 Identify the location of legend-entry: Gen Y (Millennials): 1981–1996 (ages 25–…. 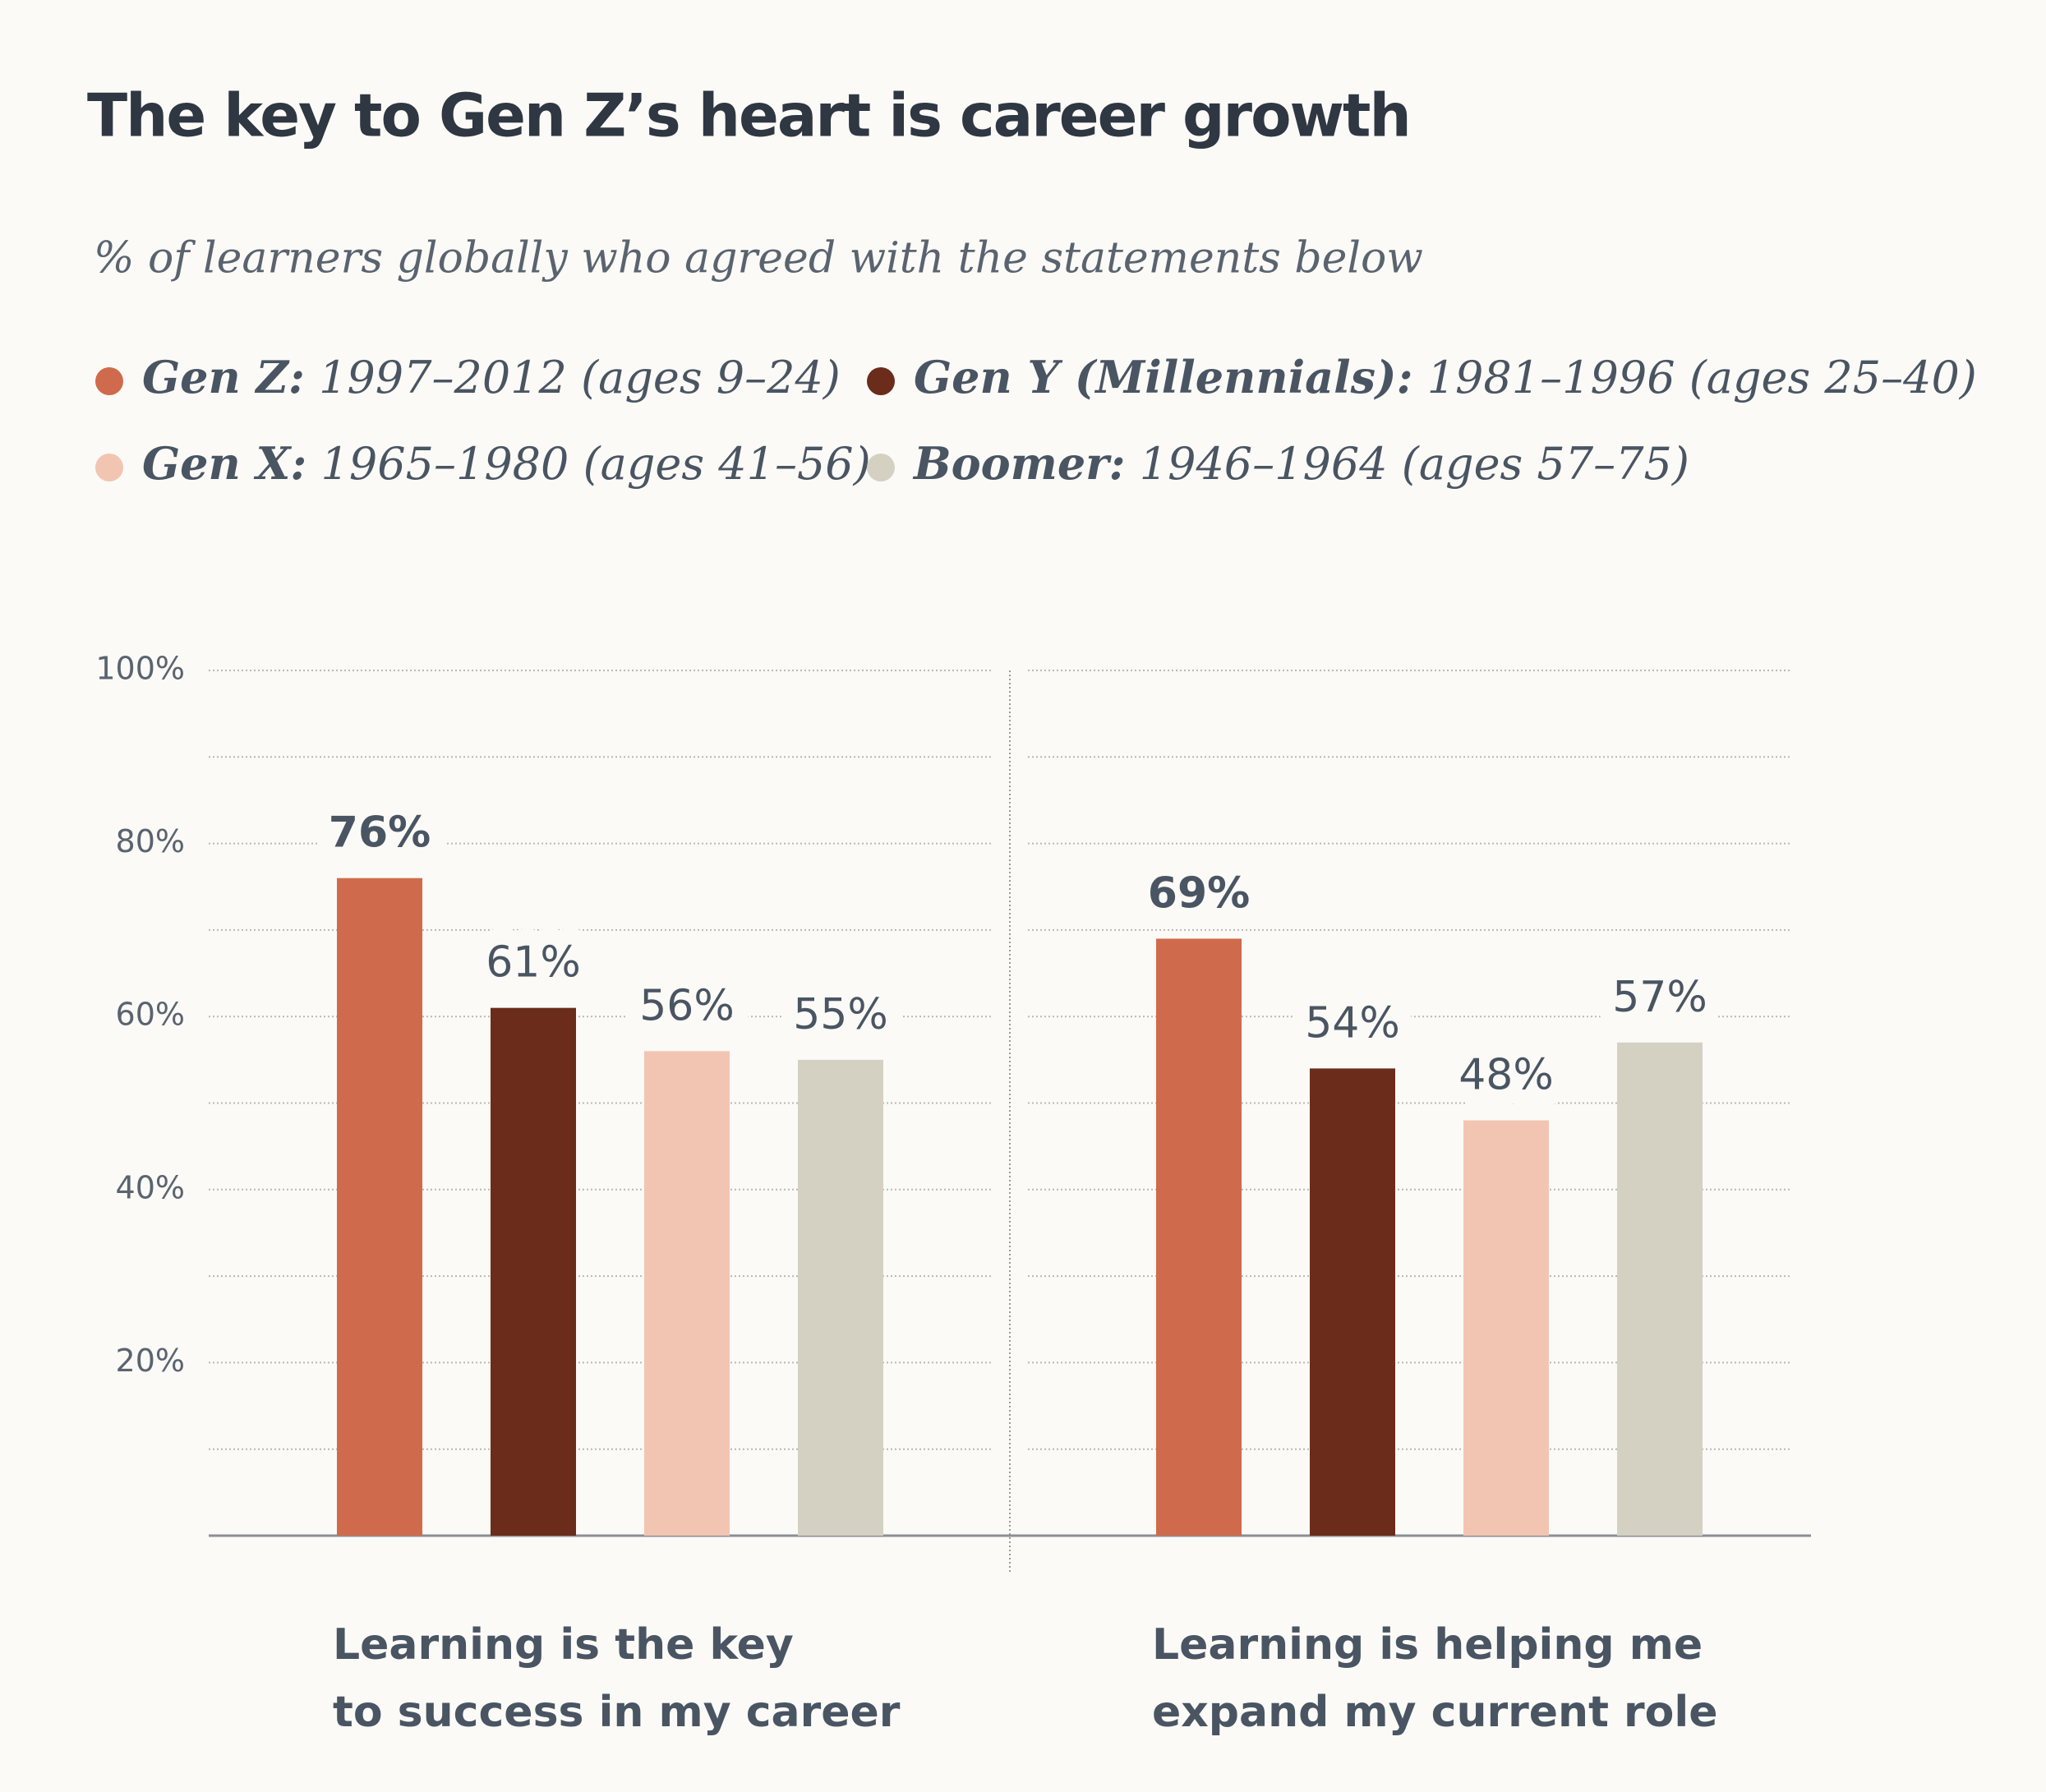
(1446, 377).